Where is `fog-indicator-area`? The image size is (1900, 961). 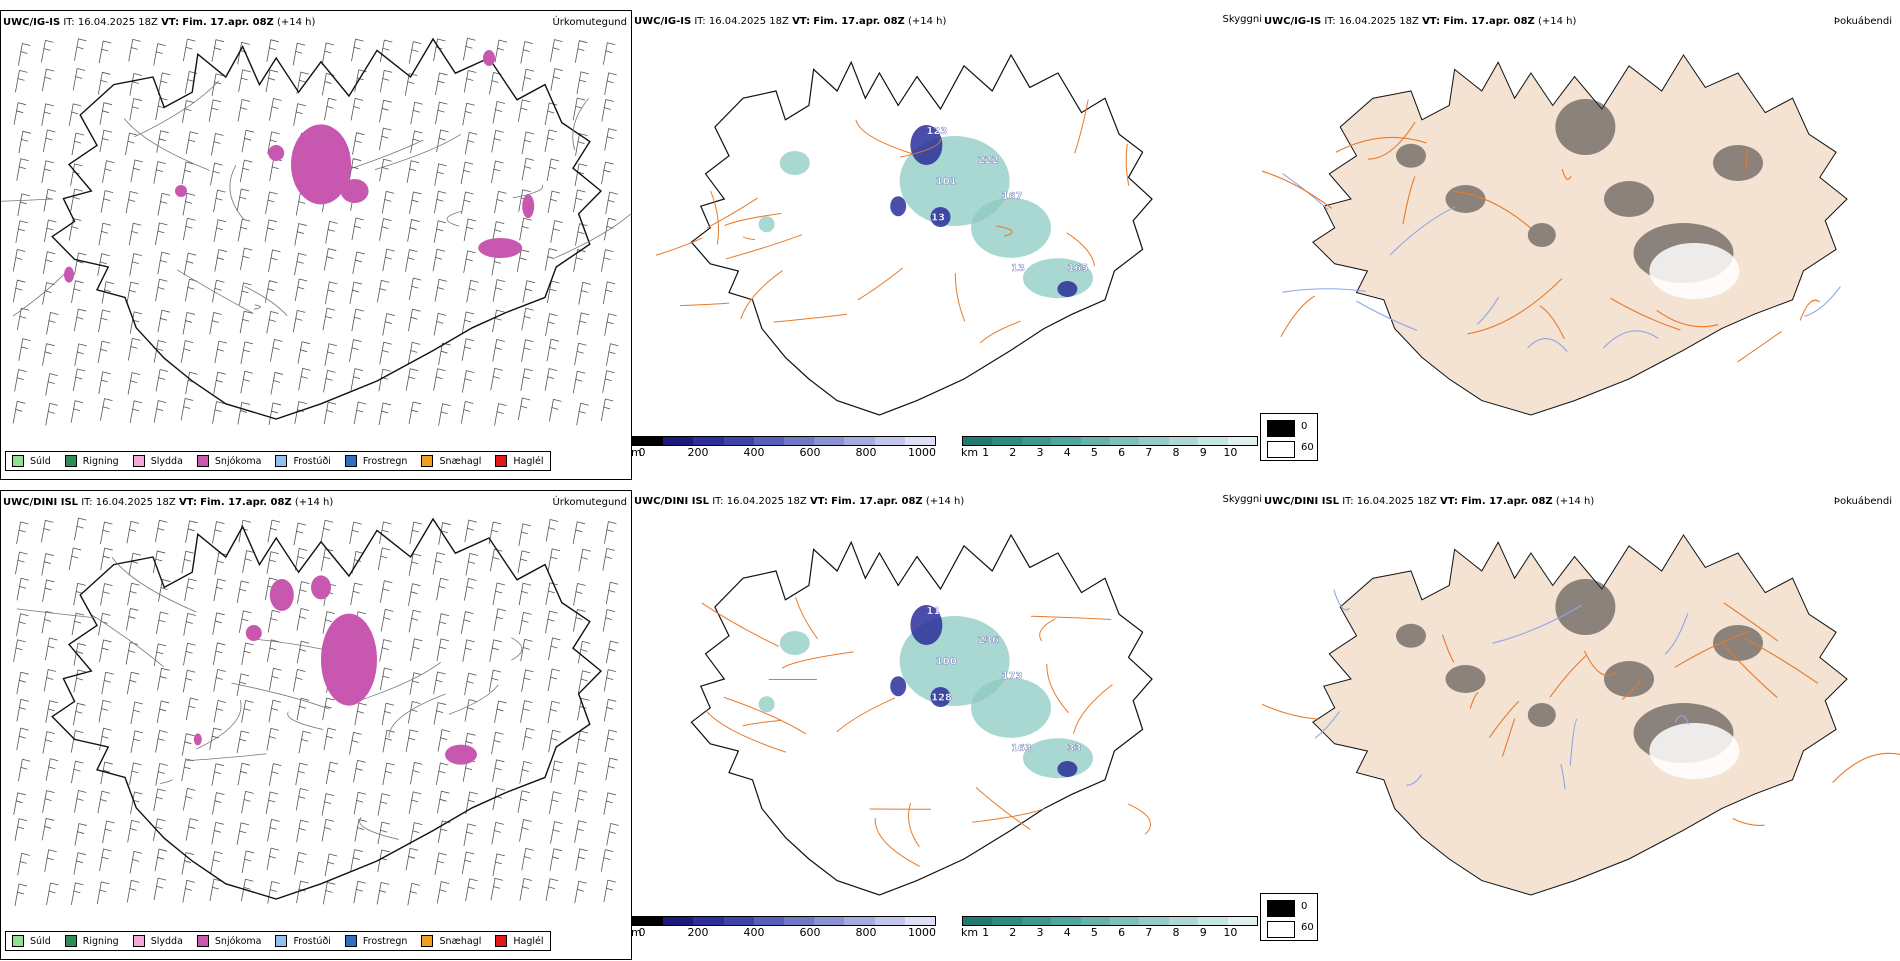
fog-indicator-area is located at coordinates (1411, 636).